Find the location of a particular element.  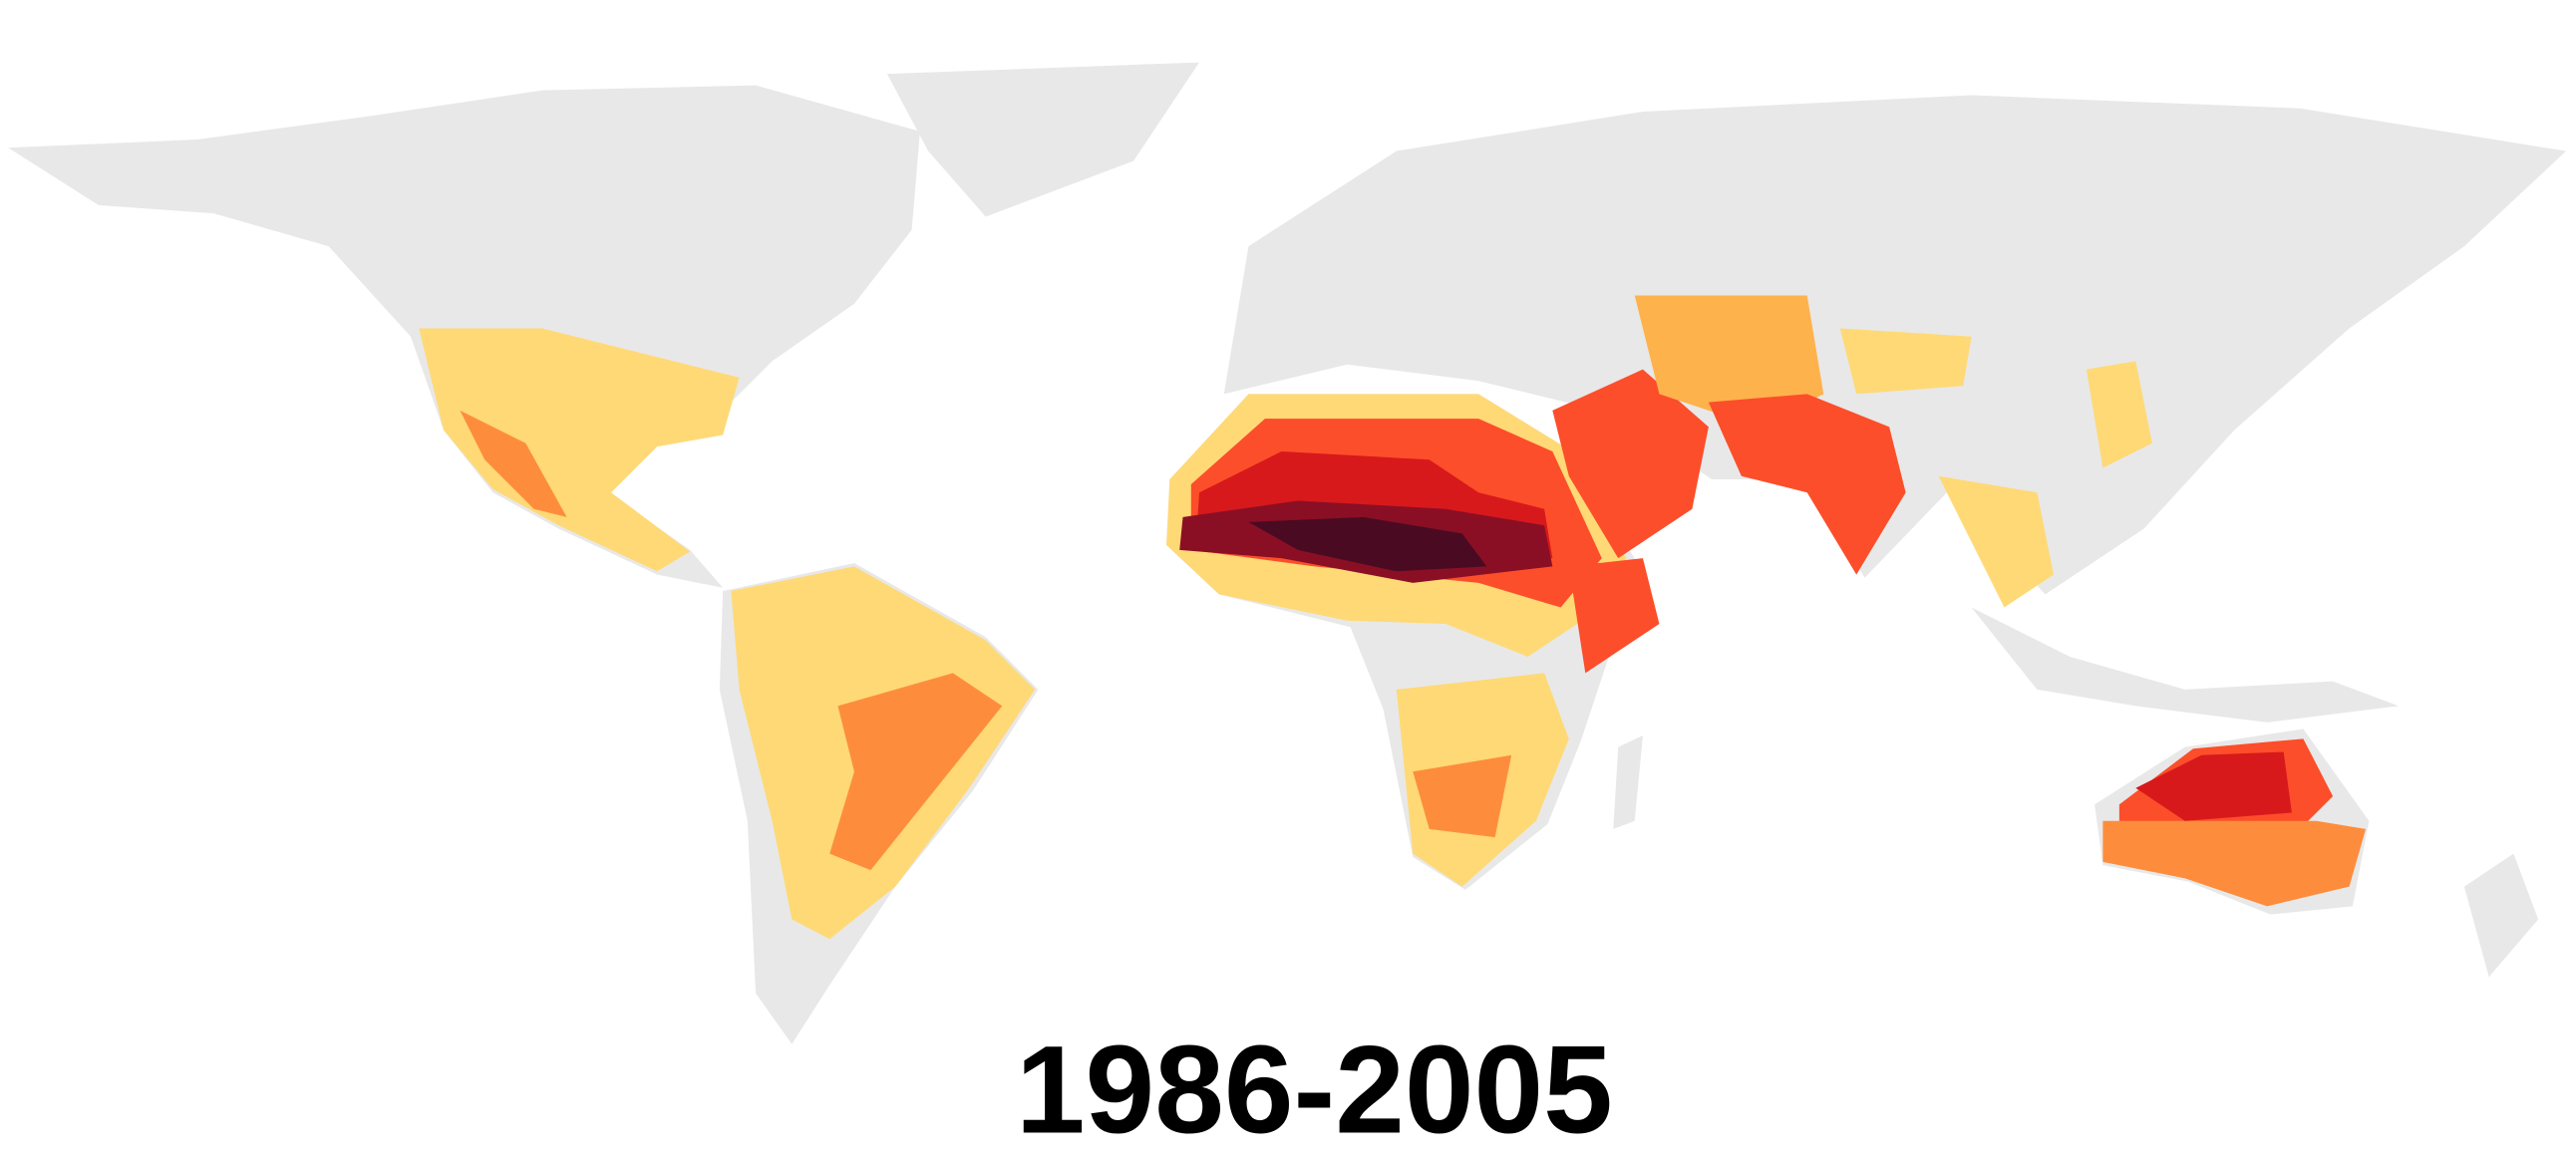

period-title: 1986-2005 is located at coordinates (1314, 1090).